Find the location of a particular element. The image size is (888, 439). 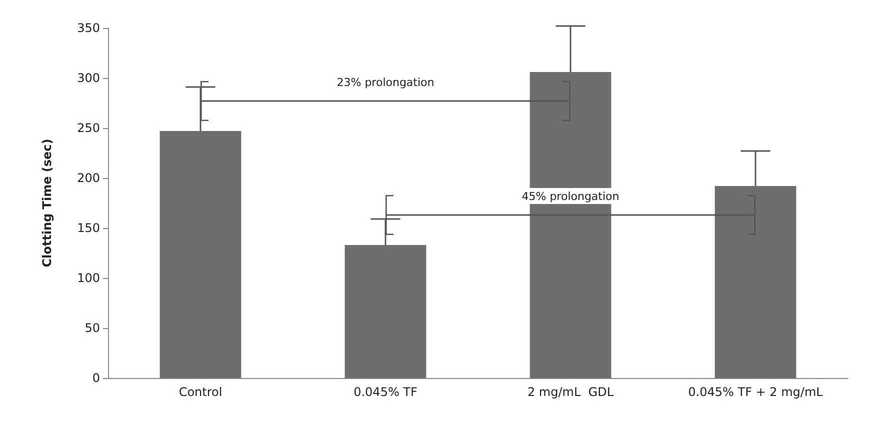

annotation: 45% prolongation is located at coordinates (571, 196).